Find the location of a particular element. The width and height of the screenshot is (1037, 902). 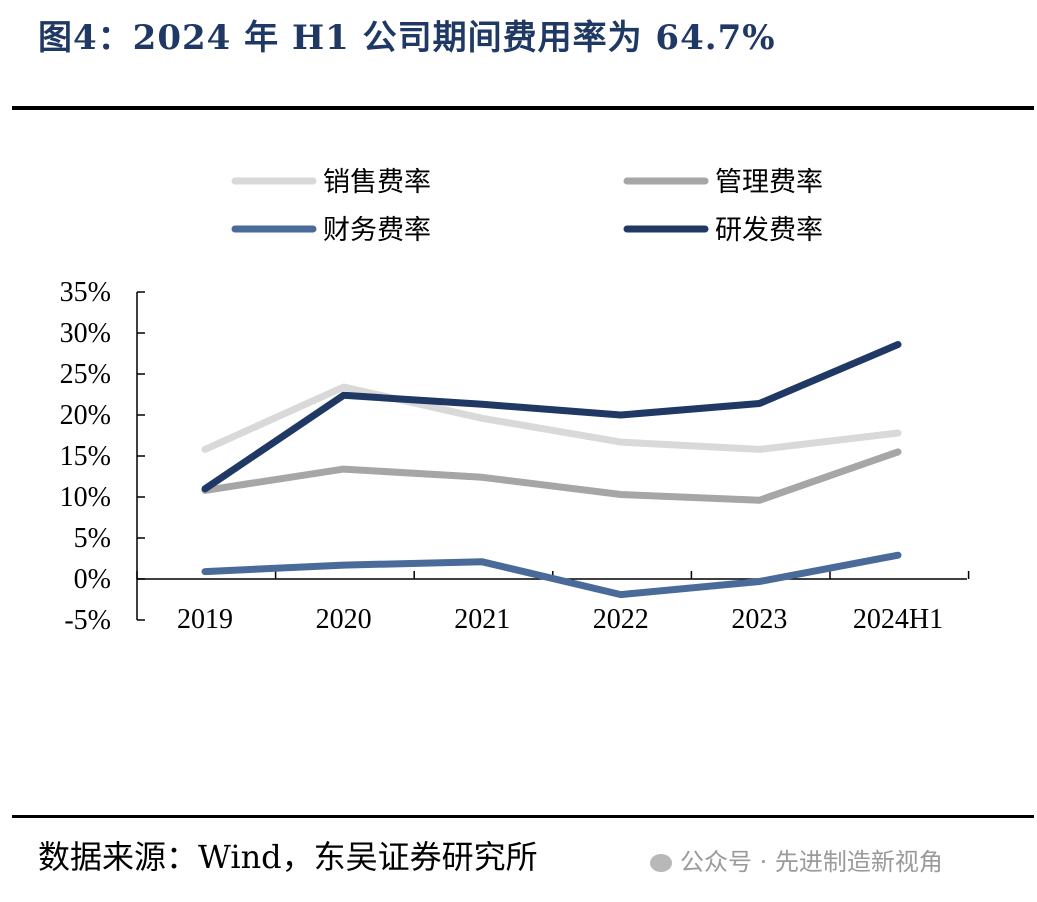

data-source: 数据来源：Wind，东吴证券研究所 is located at coordinates (288, 857).